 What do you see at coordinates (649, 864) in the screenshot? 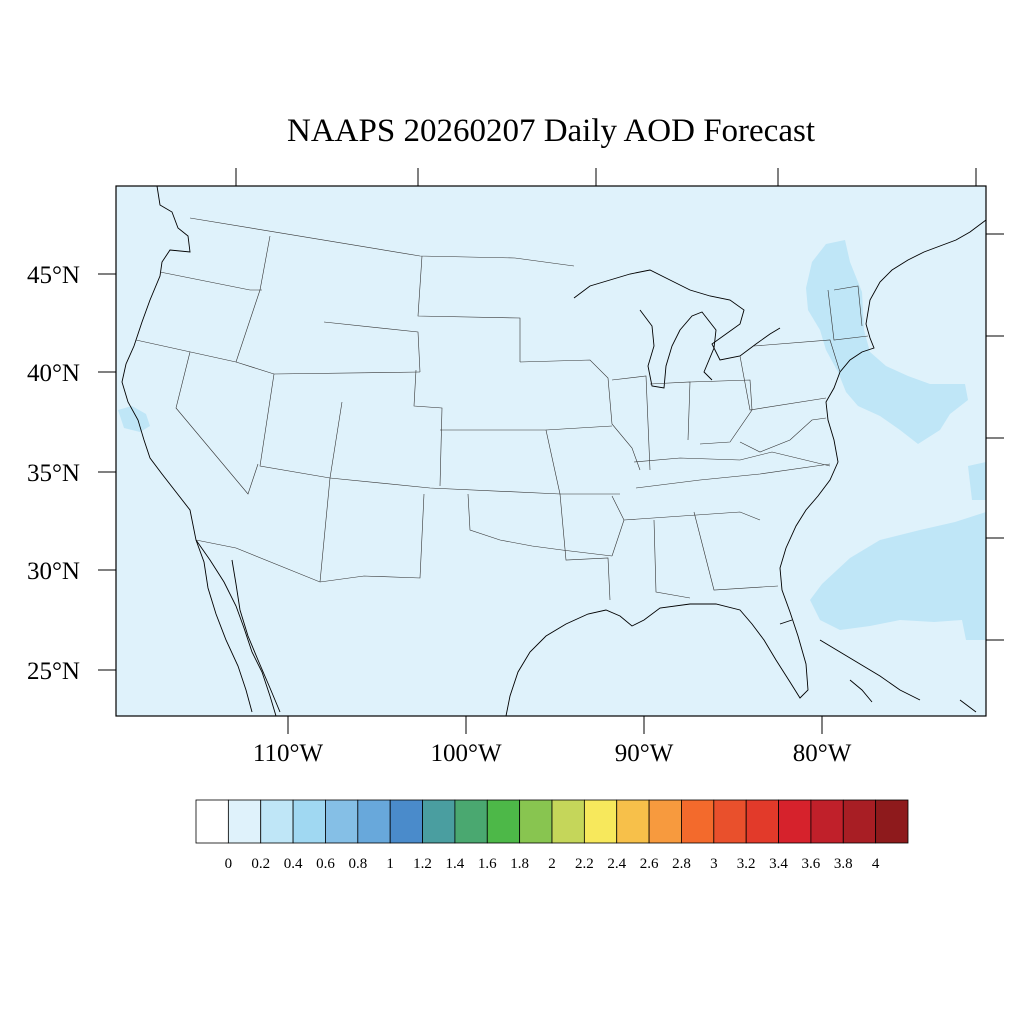
I see `colorbar-label: 2.6` at bounding box center [649, 864].